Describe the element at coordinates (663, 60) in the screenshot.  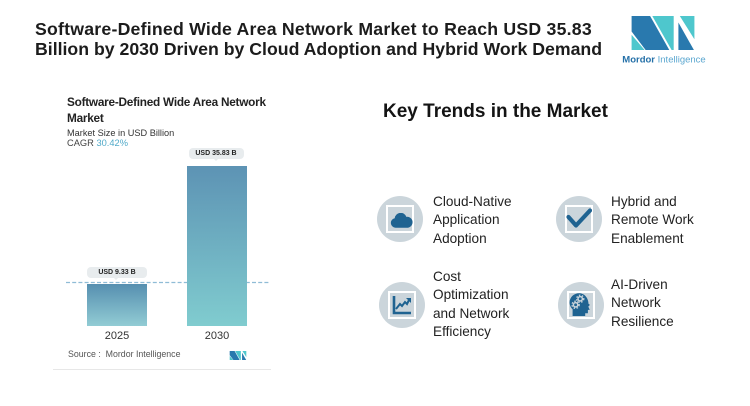
I see `svg-text: Mordor Intelligence` at that location.